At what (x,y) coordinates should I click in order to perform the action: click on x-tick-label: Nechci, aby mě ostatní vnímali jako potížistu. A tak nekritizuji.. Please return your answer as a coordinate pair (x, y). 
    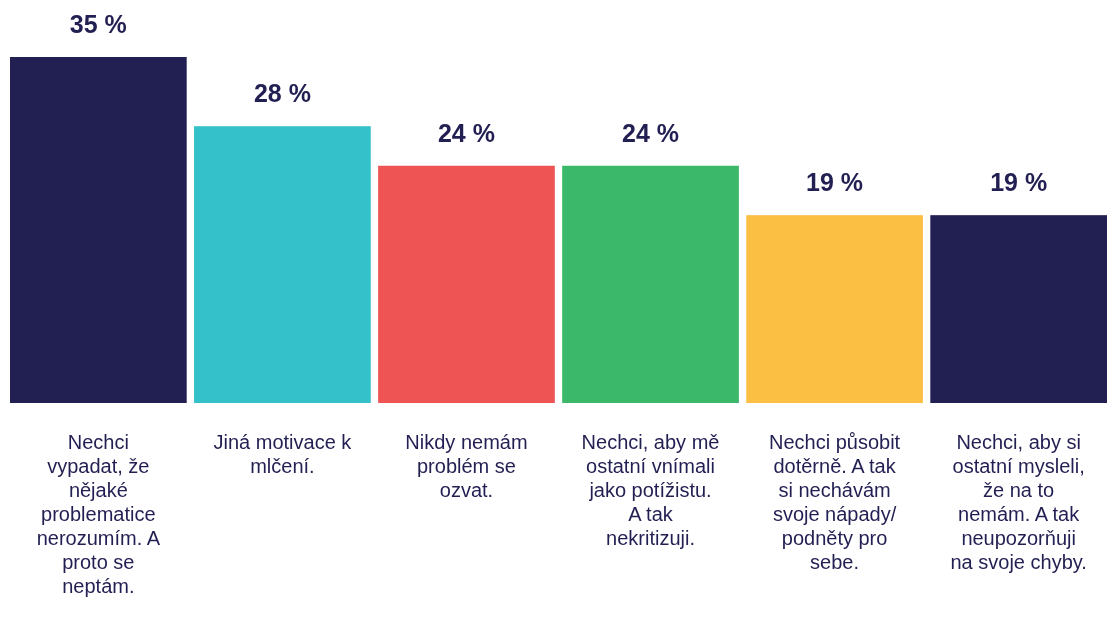
    Looking at the image, I should click on (650, 490).